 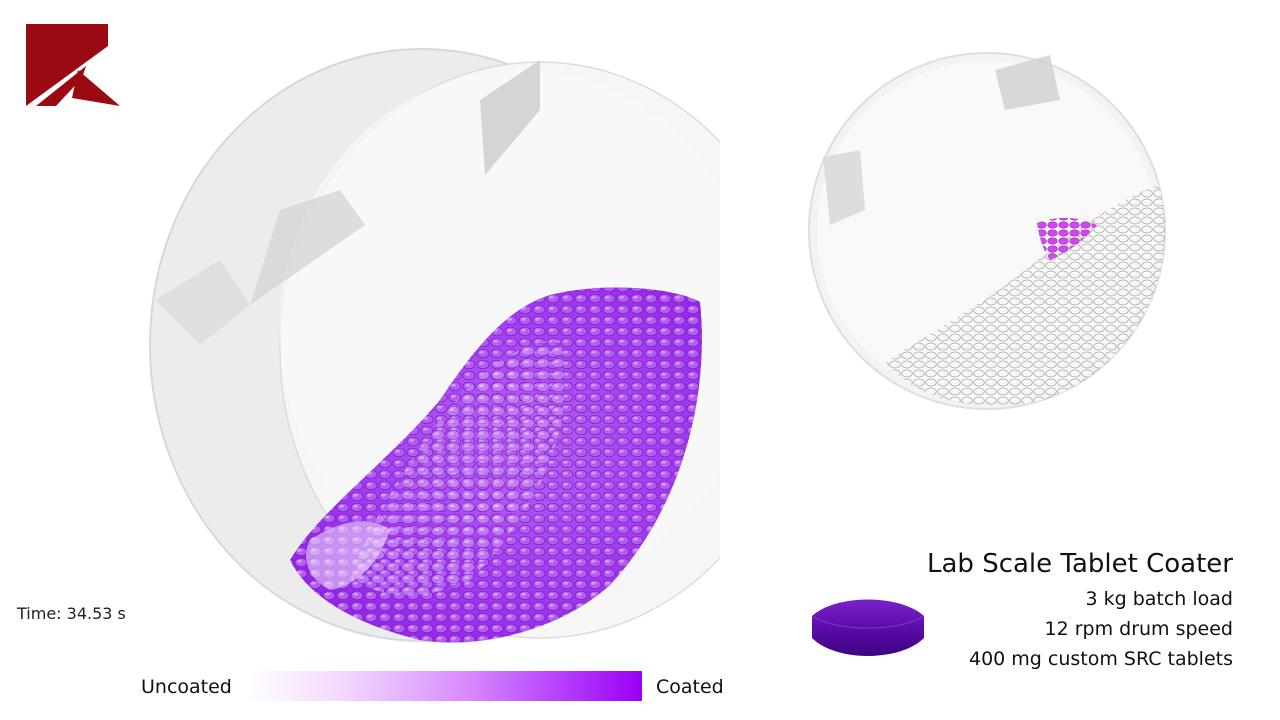 I want to click on coating-color-scale, so click(x=445, y=686).